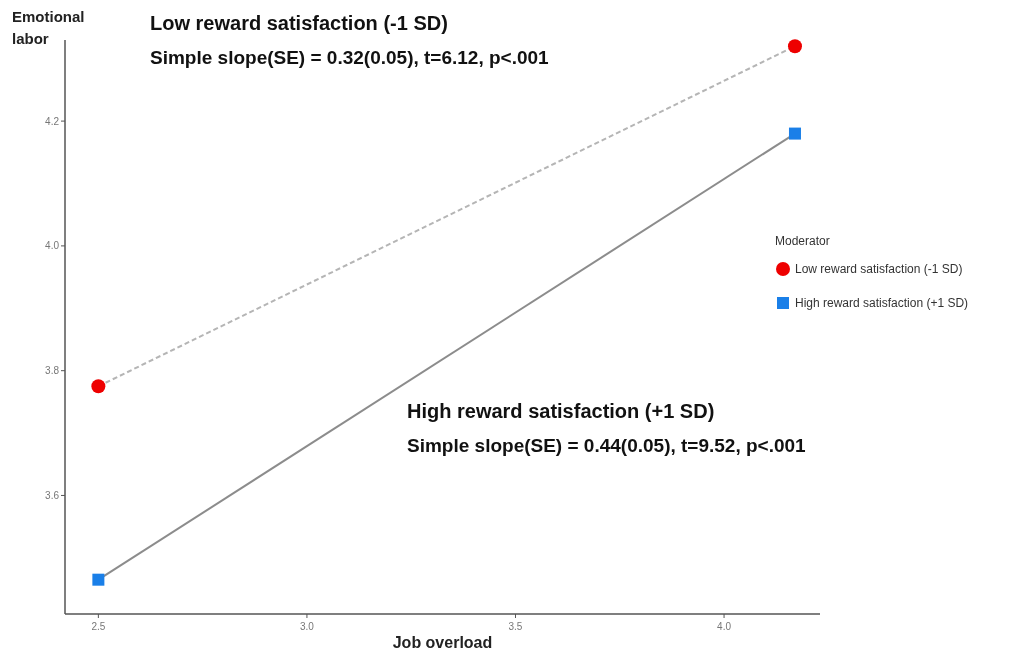 The height and width of the screenshot is (654, 1019). What do you see at coordinates (802, 241) in the screenshot?
I see `legend-title: Moderator` at bounding box center [802, 241].